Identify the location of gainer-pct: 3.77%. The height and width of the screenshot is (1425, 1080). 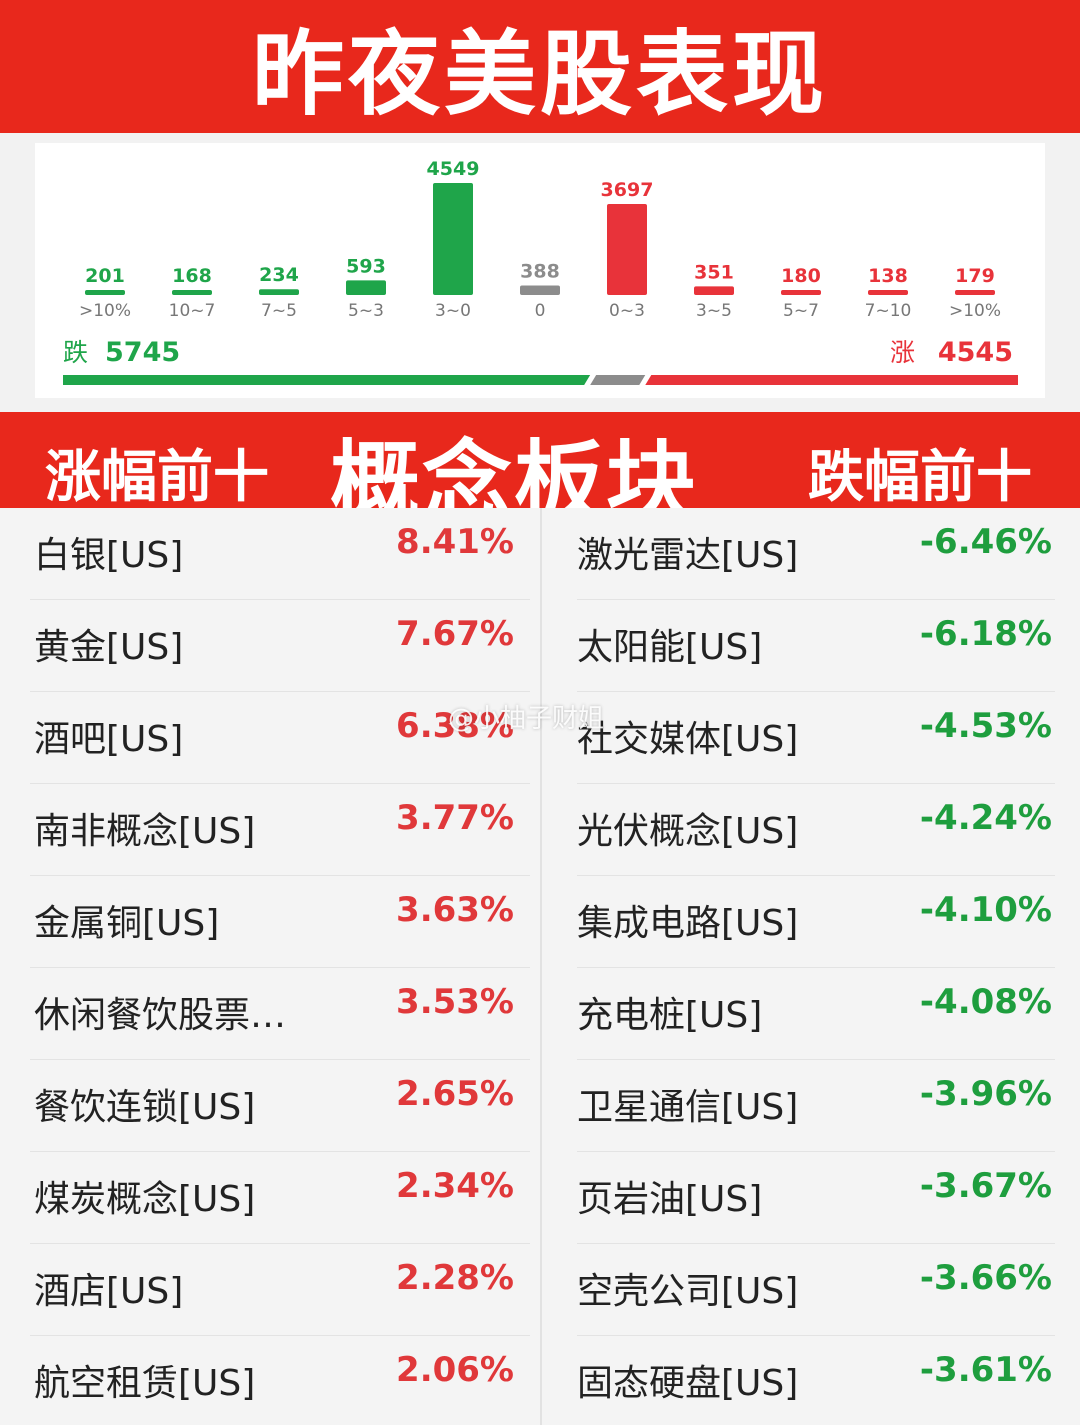
(455, 818).